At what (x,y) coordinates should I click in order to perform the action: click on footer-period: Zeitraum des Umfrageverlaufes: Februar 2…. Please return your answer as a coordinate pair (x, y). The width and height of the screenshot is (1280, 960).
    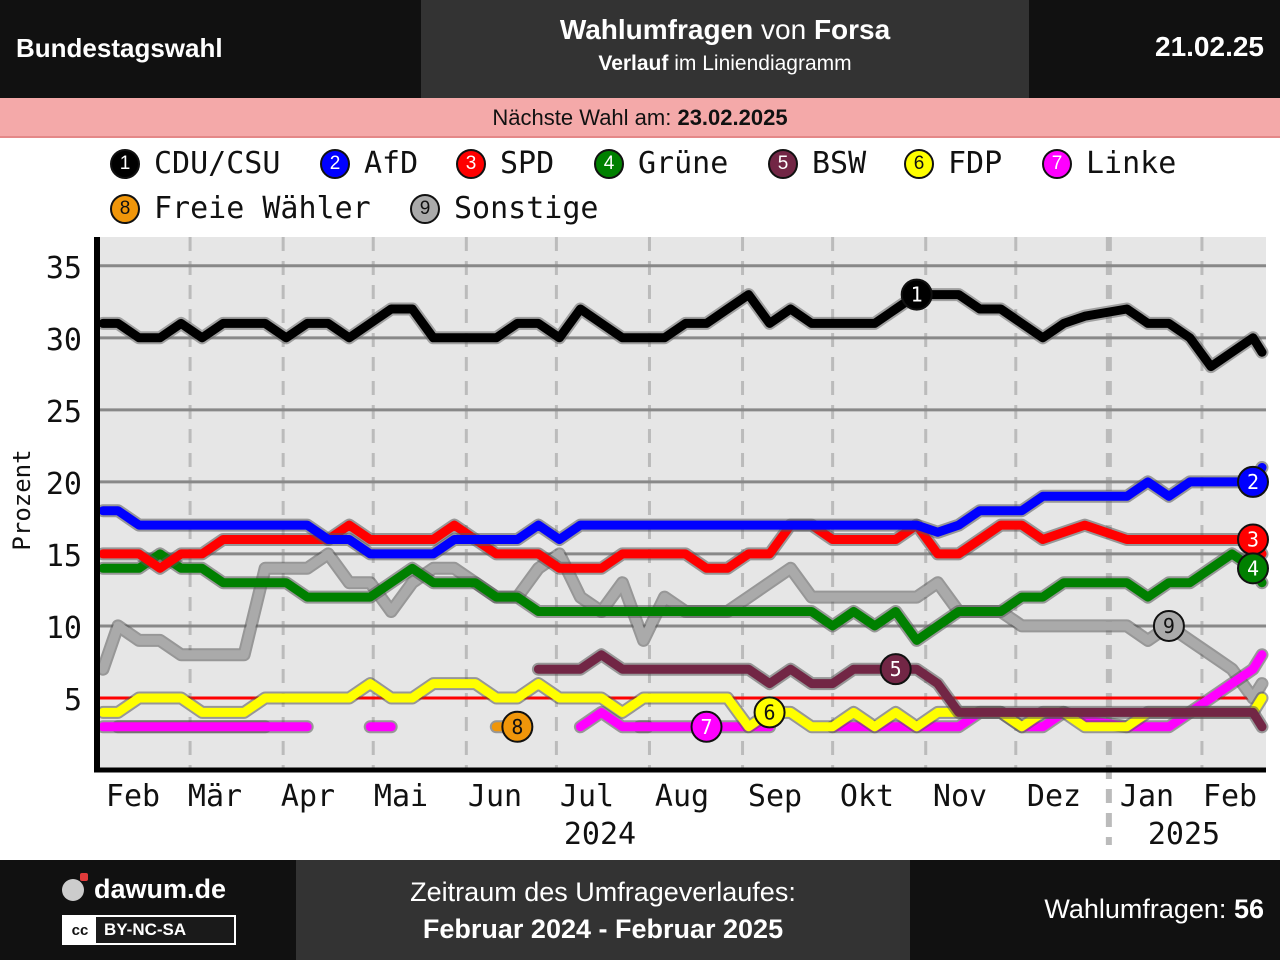
    Looking at the image, I should click on (603, 910).